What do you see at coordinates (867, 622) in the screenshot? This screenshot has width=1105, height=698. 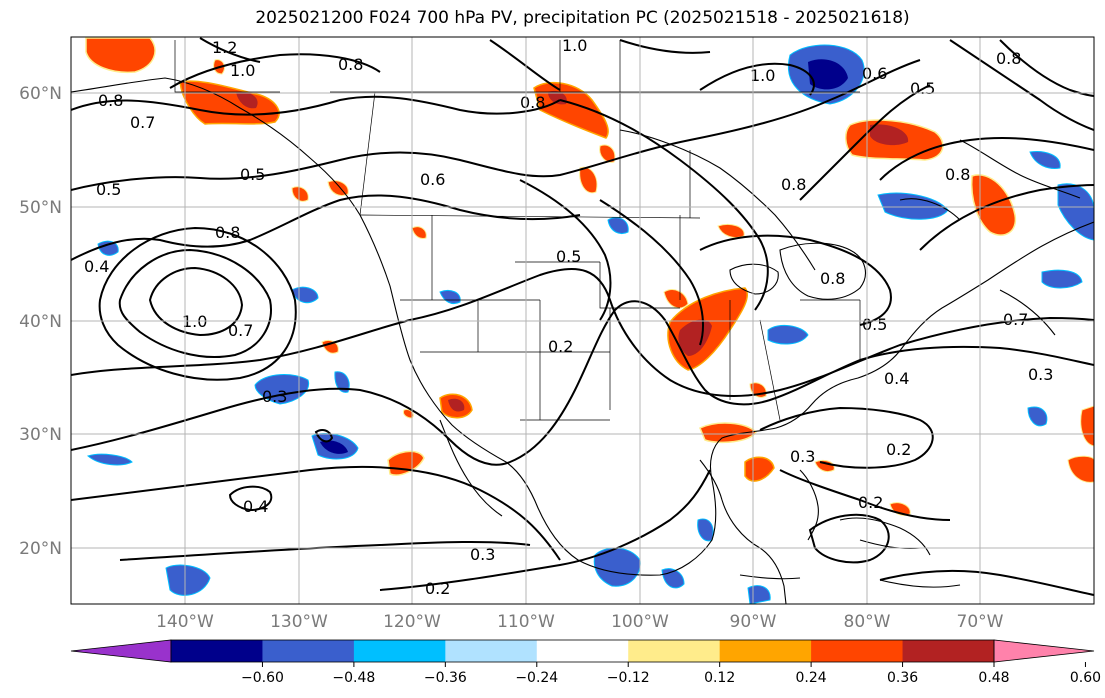 I see `lon-label-80w: 80°W` at bounding box center [867, 622].